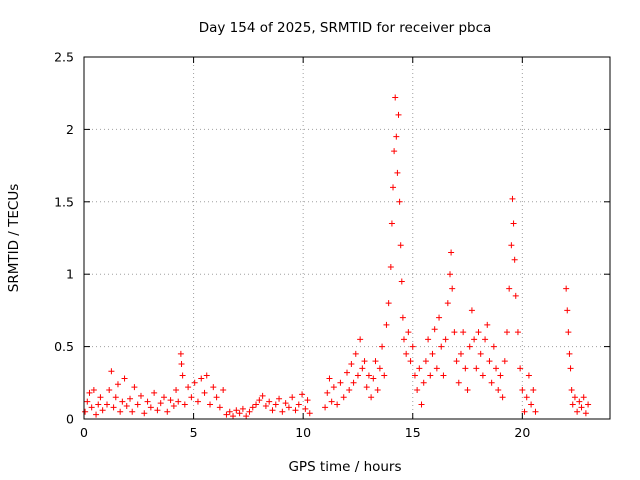 The width and height of the screenshot is (640, 480). I want to click on x-tick-label: 10, so click(303, 432).